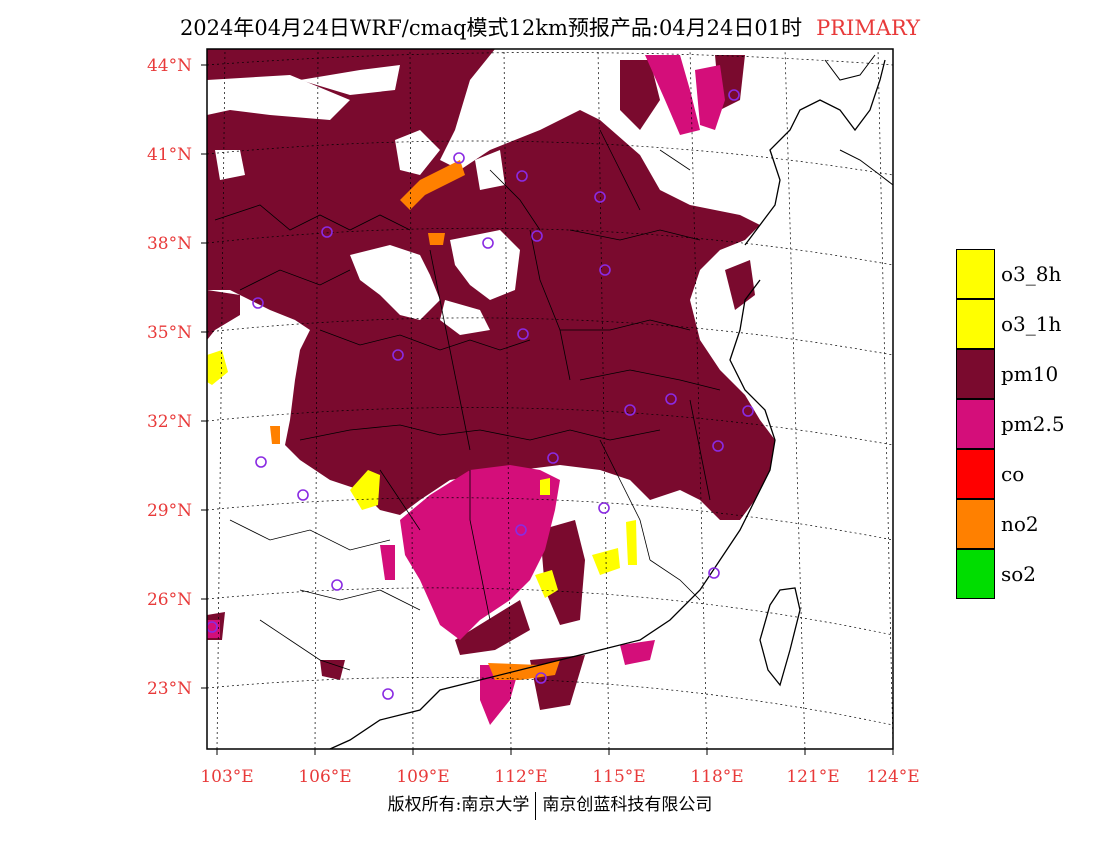 The width and height of the screenshot is (1100, 850). I want to click on legend-item-pm10: pm10, so click(1010, 373).